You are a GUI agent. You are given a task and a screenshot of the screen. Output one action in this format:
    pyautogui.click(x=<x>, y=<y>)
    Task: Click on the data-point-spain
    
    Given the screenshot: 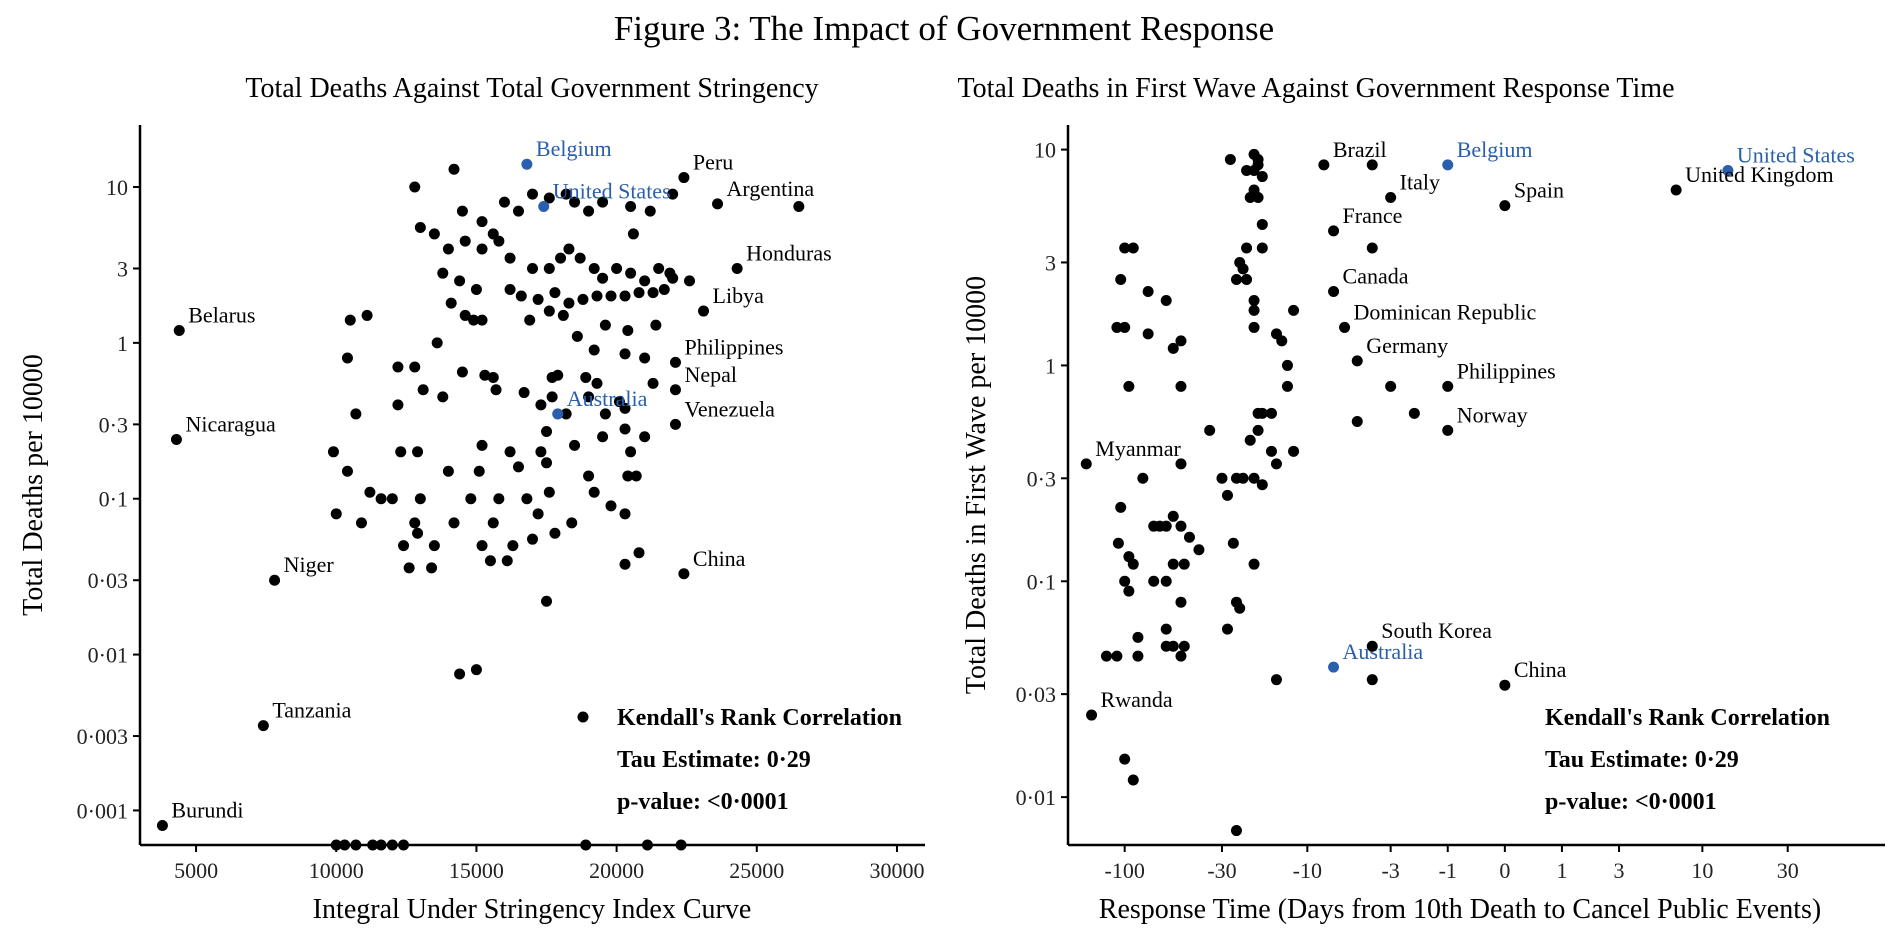 What is the action you would take?
    pyautogui.click(x=1505, y=206)
    